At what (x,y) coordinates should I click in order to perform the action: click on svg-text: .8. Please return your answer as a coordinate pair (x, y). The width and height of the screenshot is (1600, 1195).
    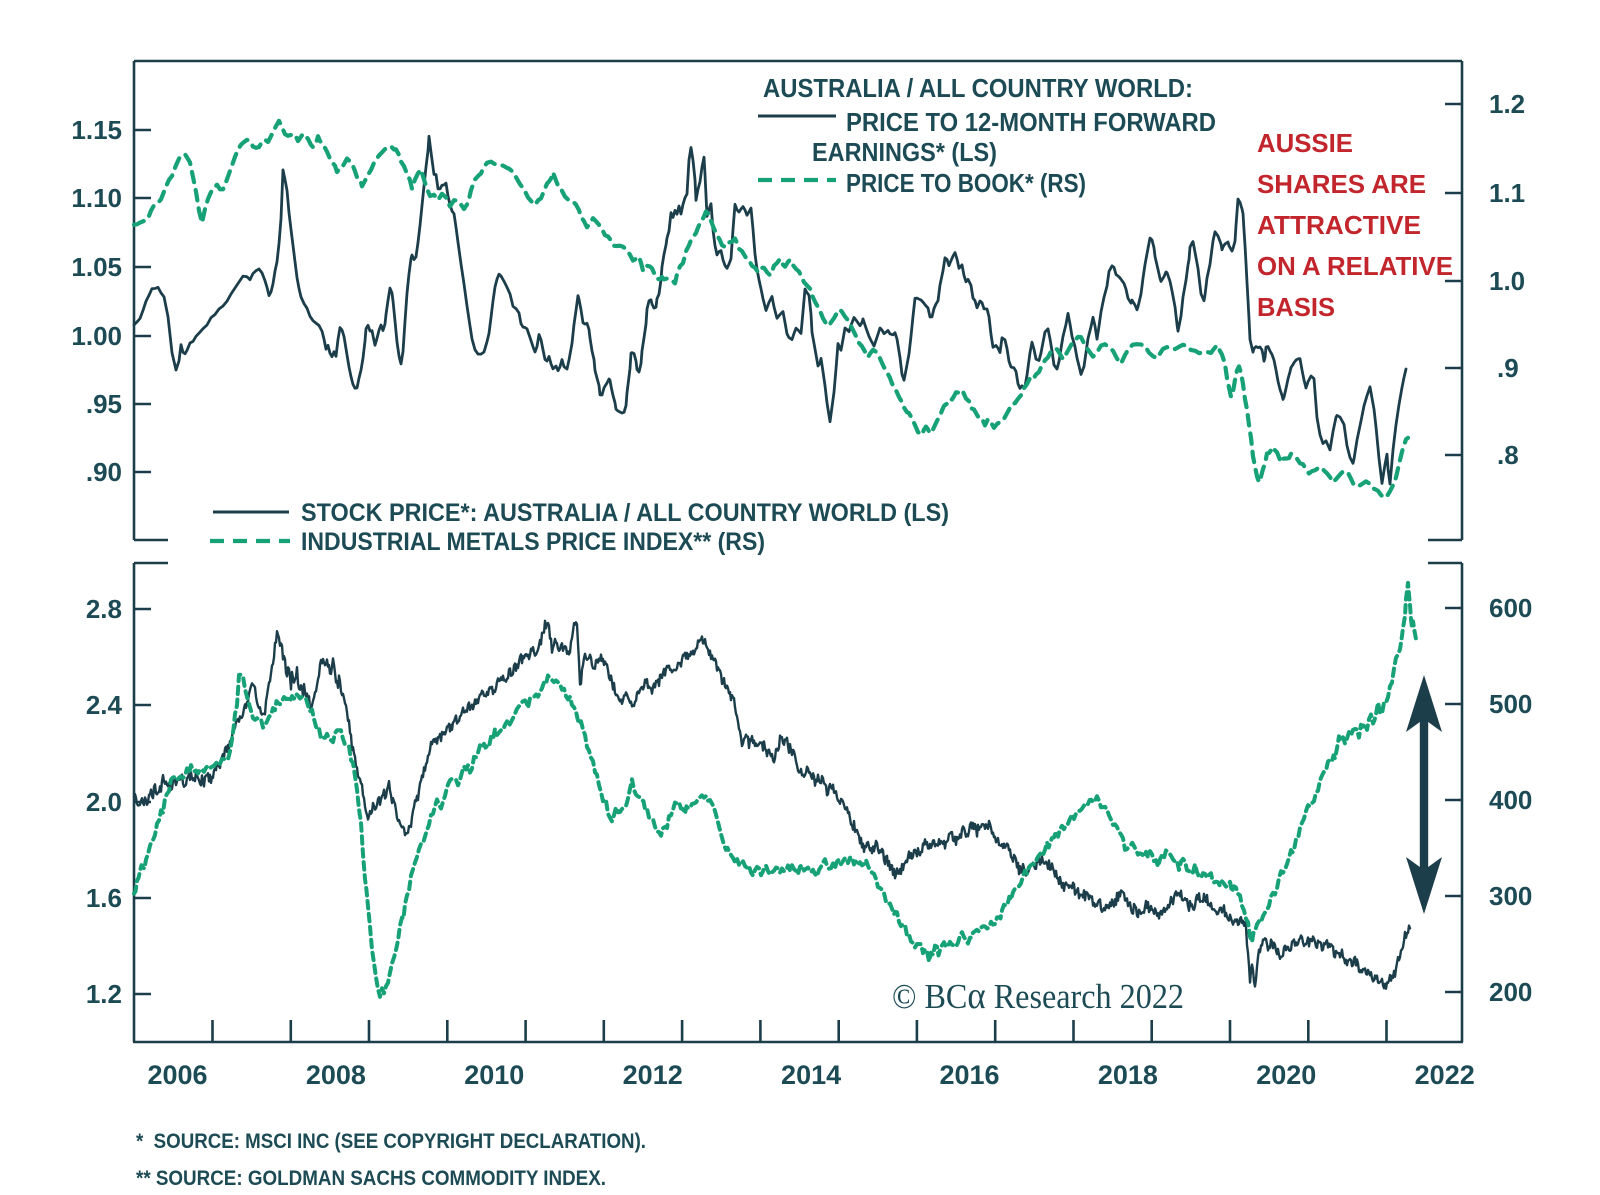
    Looking at the image, I should click on (1508, 455).